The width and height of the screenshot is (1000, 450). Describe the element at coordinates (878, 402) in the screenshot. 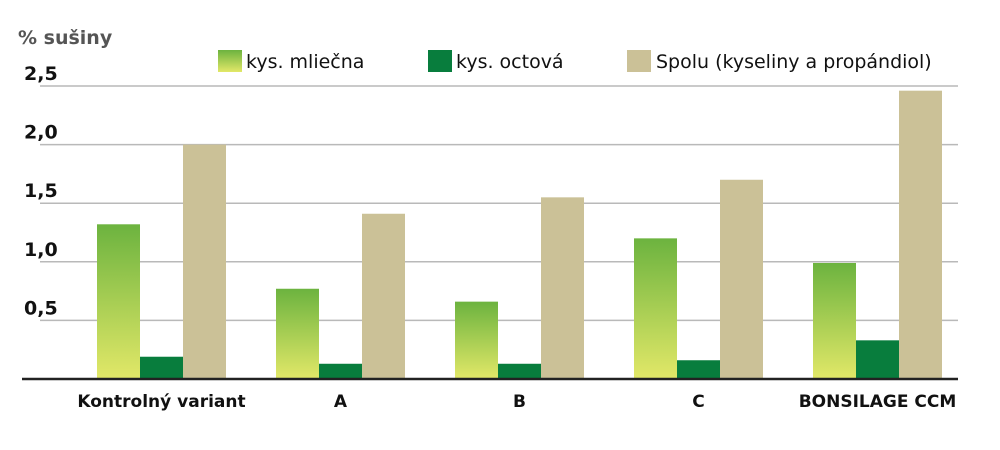

I see `x-tick-label: BONSILAGE CCM` at that location.